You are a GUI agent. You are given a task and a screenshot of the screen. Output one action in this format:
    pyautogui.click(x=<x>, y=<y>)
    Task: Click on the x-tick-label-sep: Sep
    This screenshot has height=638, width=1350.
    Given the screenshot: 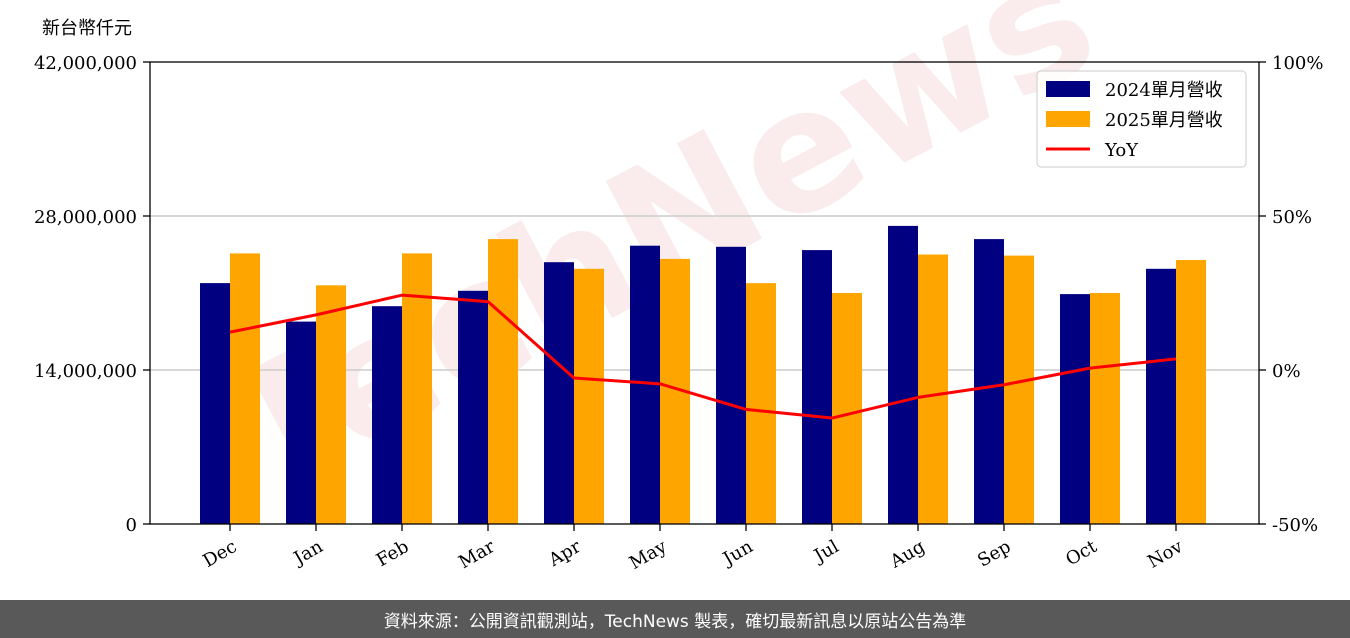 What is the action you would take?
    pyautogui.click(x=994, y=553)
    